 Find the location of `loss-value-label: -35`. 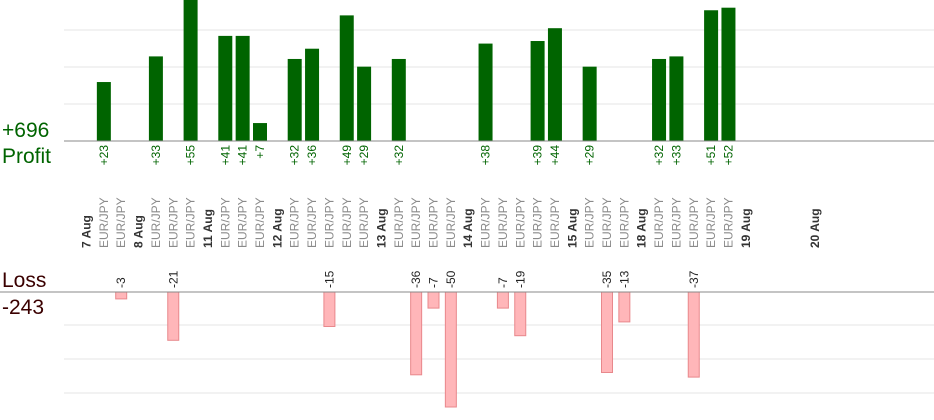

loss-value-label: -35 is located at coordinates (607, 279).